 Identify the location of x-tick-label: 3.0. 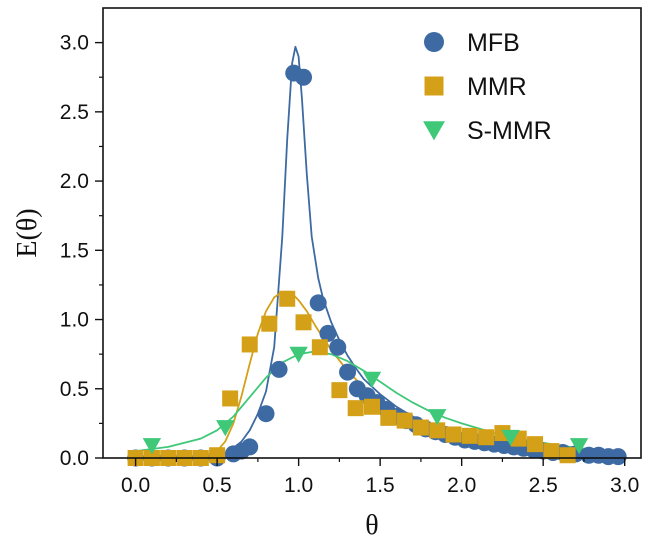
(624, 485).